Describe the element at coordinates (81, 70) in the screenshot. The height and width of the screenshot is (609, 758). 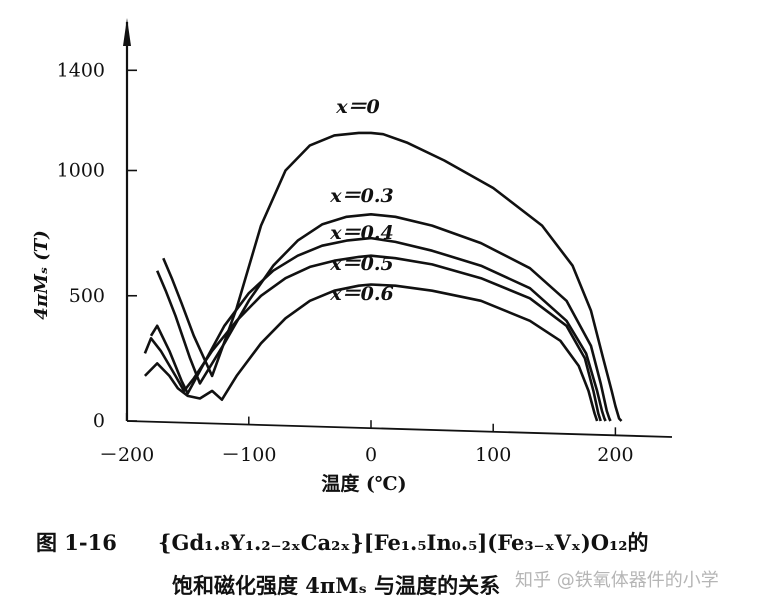
I see `y-tick-label: 1400` at that location.